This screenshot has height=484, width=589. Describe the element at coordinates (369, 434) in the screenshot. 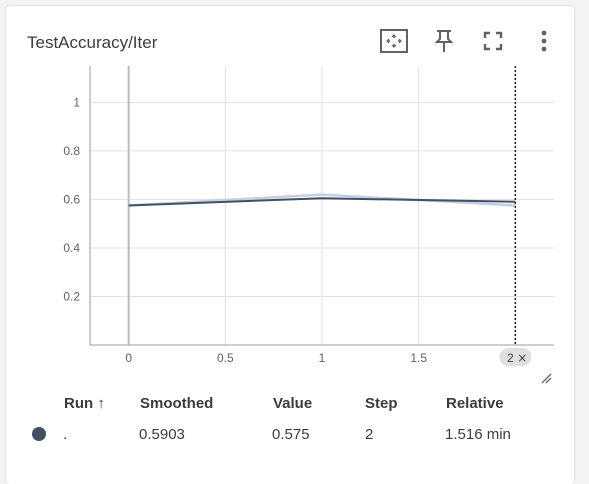

I see `row-step: 2` at that location.